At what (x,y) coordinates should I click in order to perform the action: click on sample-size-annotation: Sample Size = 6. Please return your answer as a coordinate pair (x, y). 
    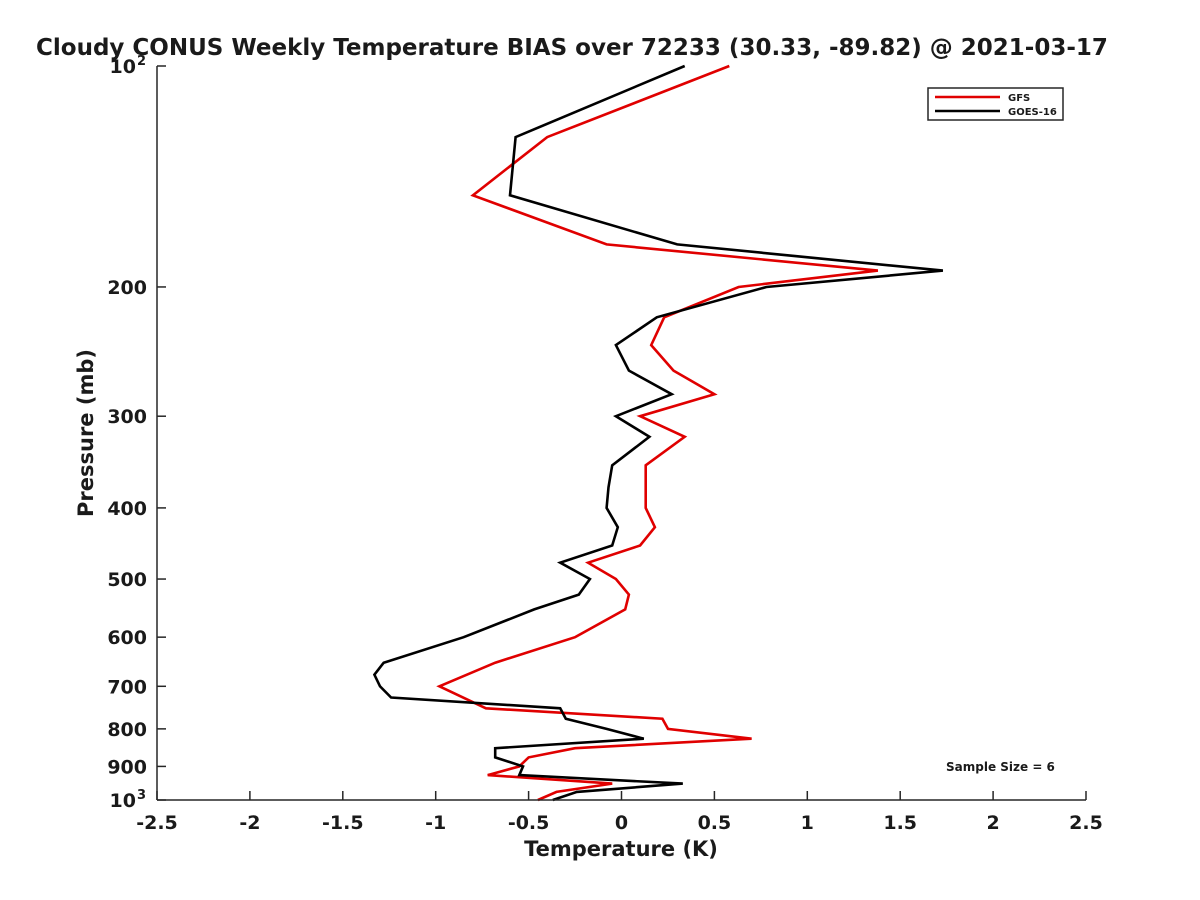
    Looking at the image, I should click on (1000, 767).